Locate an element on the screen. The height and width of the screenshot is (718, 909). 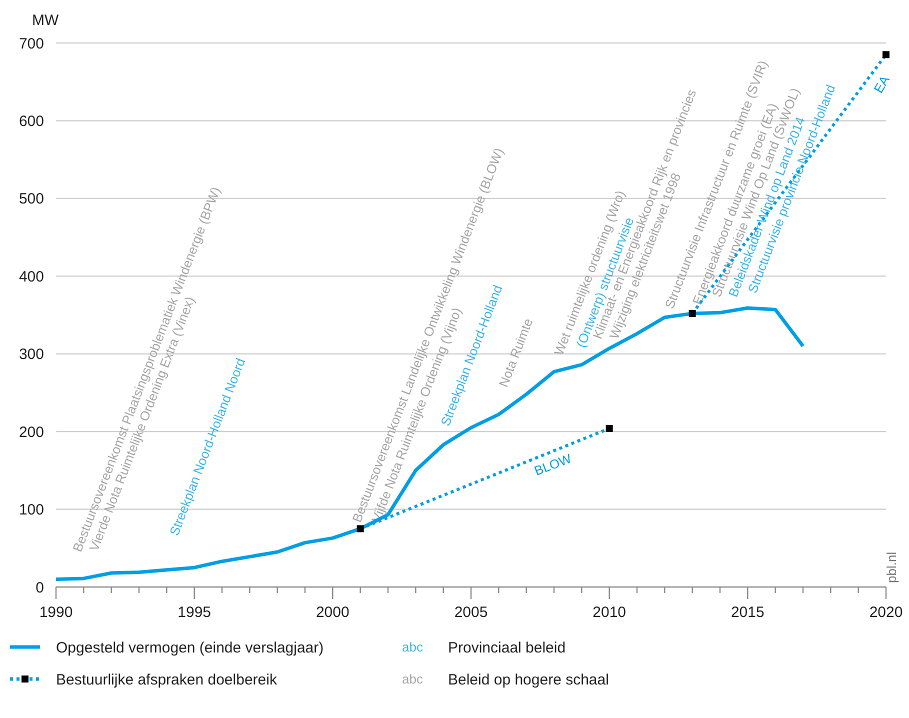
text: Beleid op hogere schaal is located at coordinates (528, 679).